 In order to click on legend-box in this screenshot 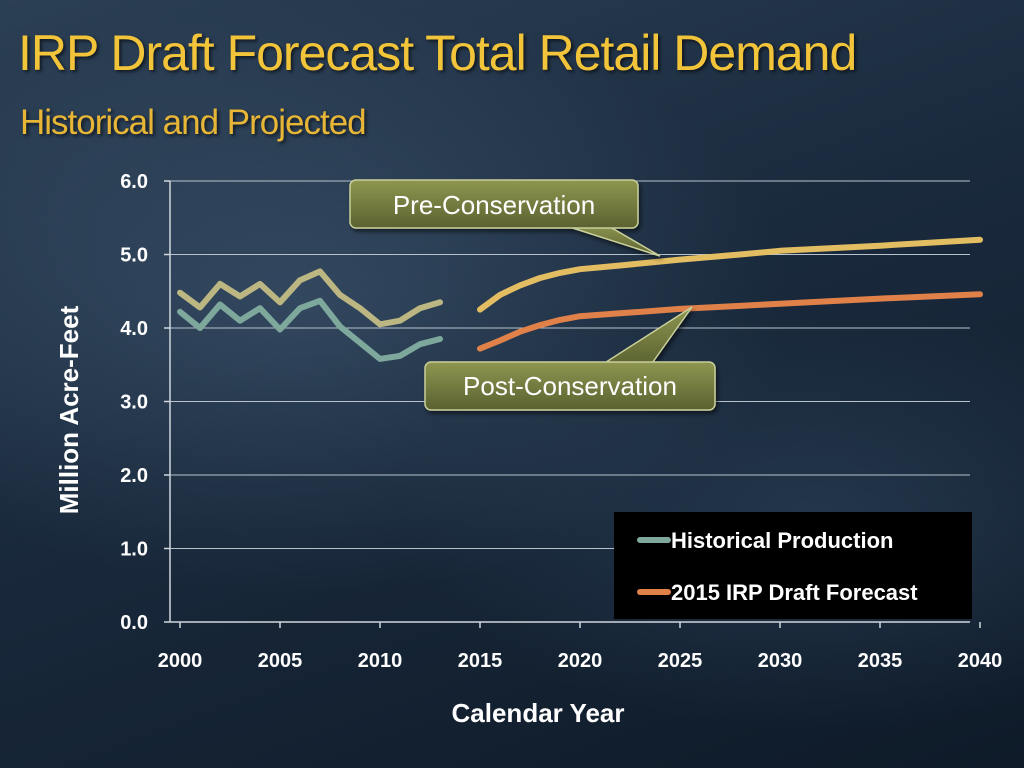, I will do `click(793, 565)`.